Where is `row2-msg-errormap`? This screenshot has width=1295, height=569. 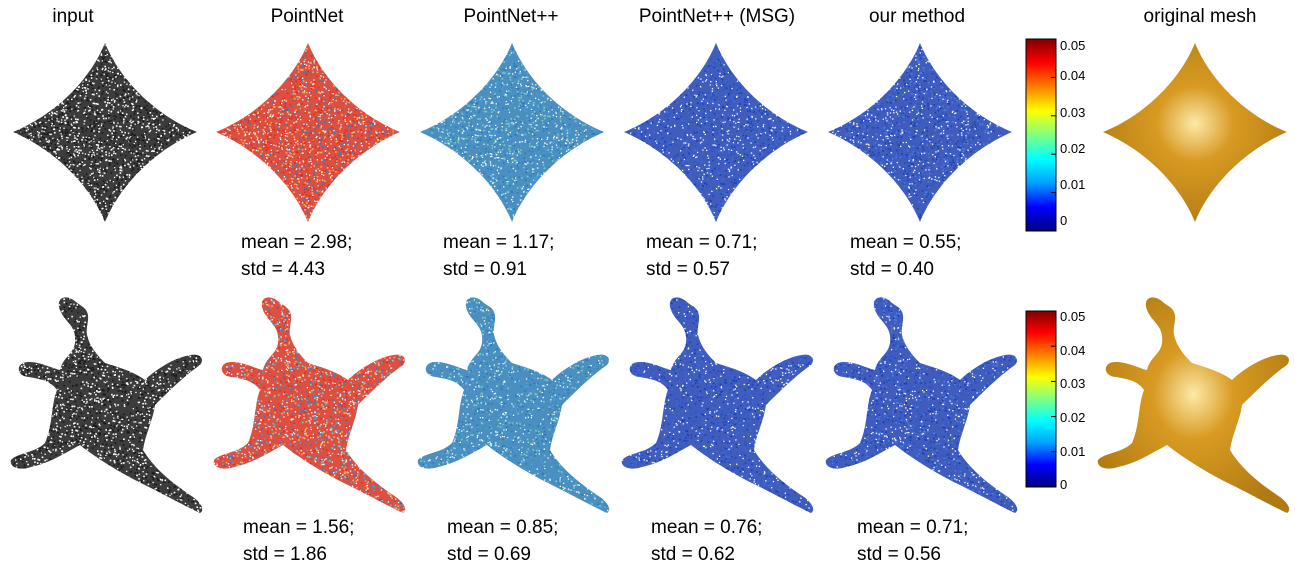 row2-msg-errormap is located at coordinates (718, 402).